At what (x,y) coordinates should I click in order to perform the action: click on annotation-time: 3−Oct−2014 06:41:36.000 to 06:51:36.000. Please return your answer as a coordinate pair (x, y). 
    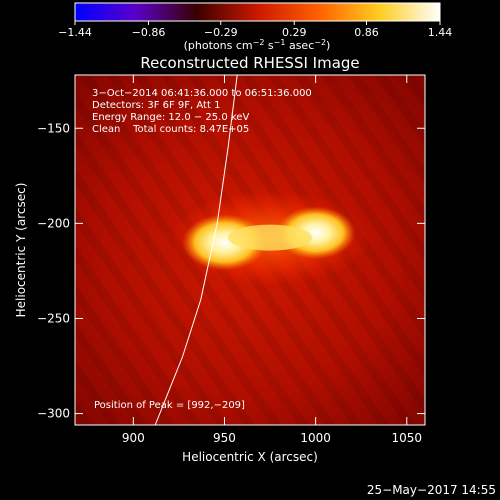
    Looking at the image, I should click on (202, 93).